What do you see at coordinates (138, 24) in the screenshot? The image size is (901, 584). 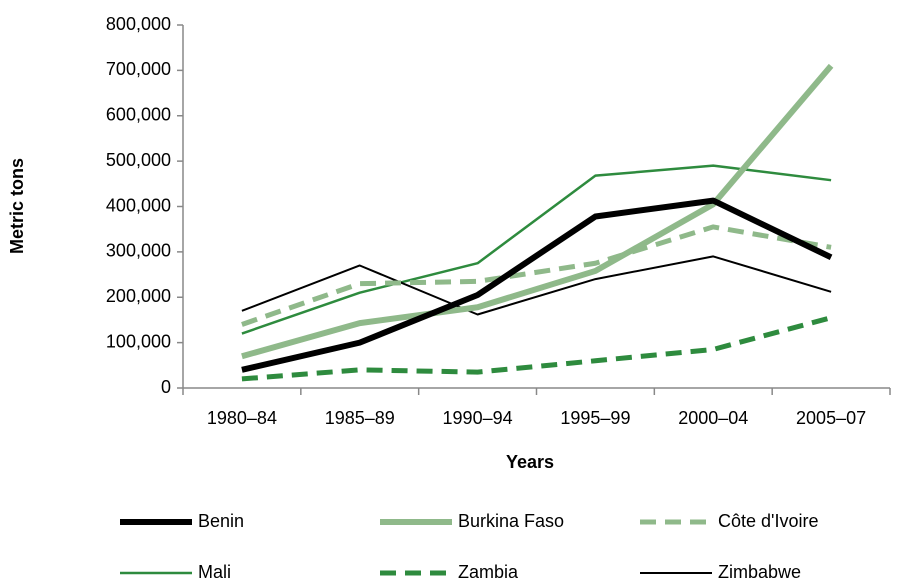 I see `y-tick-label: 800,000` at bounding box center [138, 24].